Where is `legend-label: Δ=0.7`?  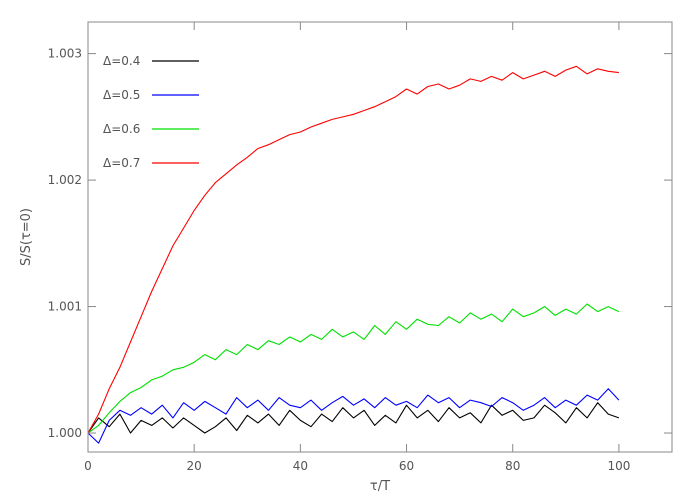 legend-label: Δ=0.7 is located at coordinates (121, 163).